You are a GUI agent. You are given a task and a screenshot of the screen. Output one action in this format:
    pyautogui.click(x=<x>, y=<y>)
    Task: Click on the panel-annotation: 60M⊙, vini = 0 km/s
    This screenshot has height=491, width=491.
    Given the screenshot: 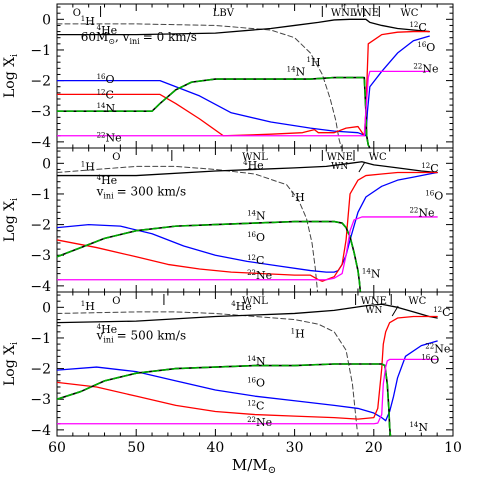 What is the action you would take?
    pyautogui.click(x=139, y=38)
    